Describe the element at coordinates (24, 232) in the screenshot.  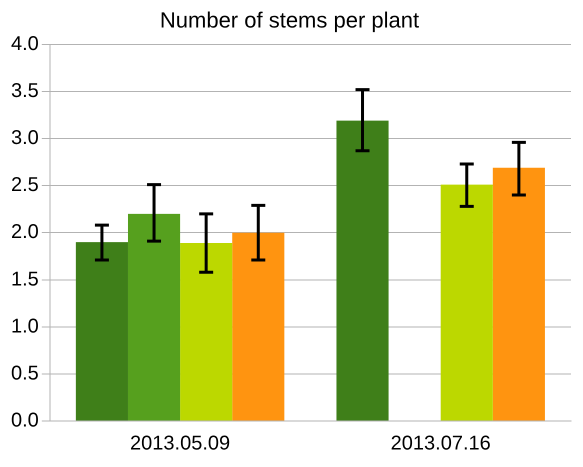
I see `y-tick-label: 2.0` at that location.